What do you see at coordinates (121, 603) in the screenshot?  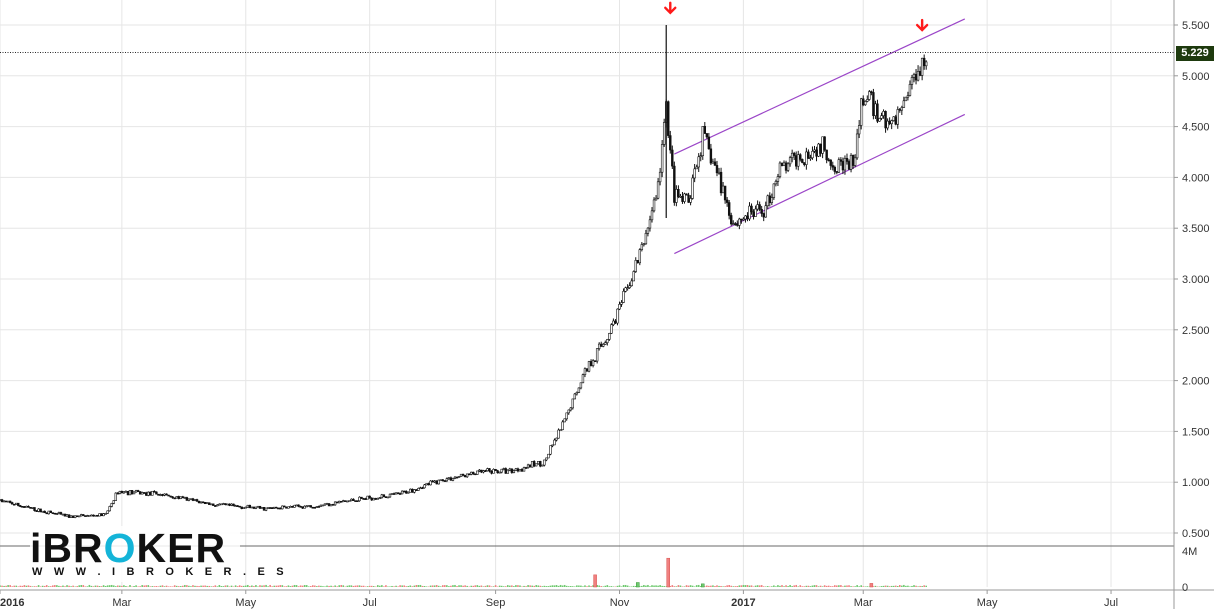 I see `x-tick-label: Mar` at bounding box center [121, 603].